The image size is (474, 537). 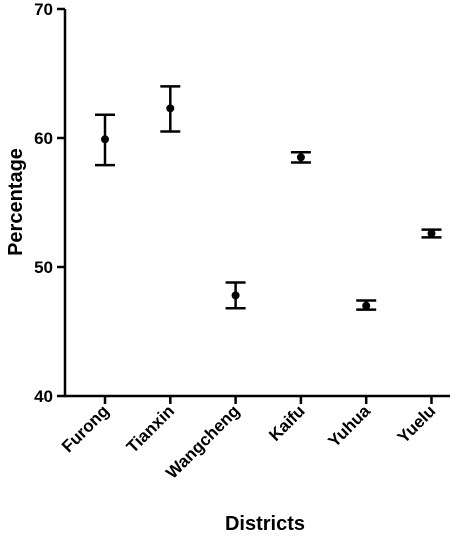 What do you see at coordinates (43, 9) in the screenshot?
I see `y-tick-label: 70` at bounding box center [43, 9].